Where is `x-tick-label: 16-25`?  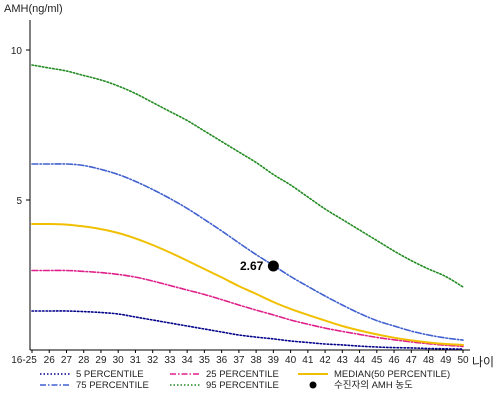
x-tick-label: 16-25 is located at coordinates (24, 360).